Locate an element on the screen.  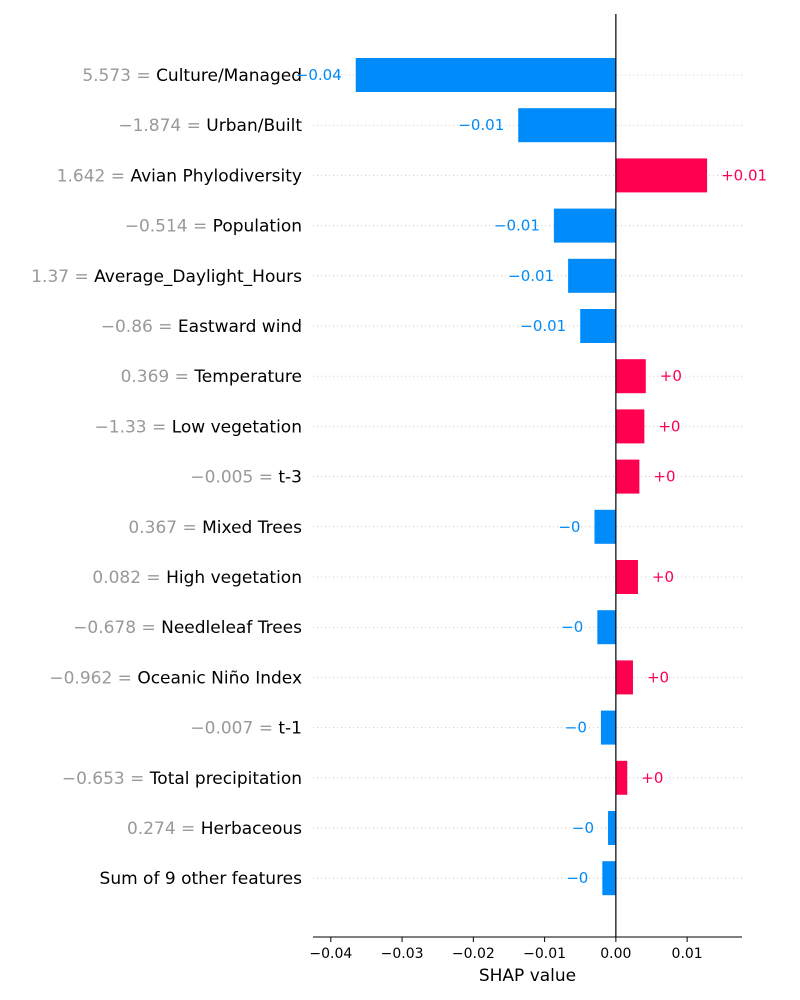
x-tick-label: −0.02 is located at coordinates (473, 954).